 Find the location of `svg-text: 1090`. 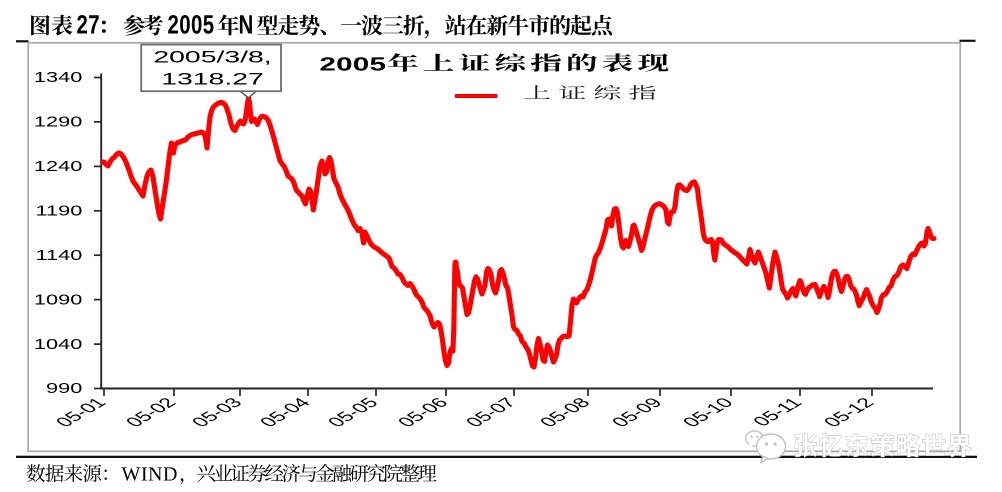

svg-text: 1090 is located at coordinates (58, 299).